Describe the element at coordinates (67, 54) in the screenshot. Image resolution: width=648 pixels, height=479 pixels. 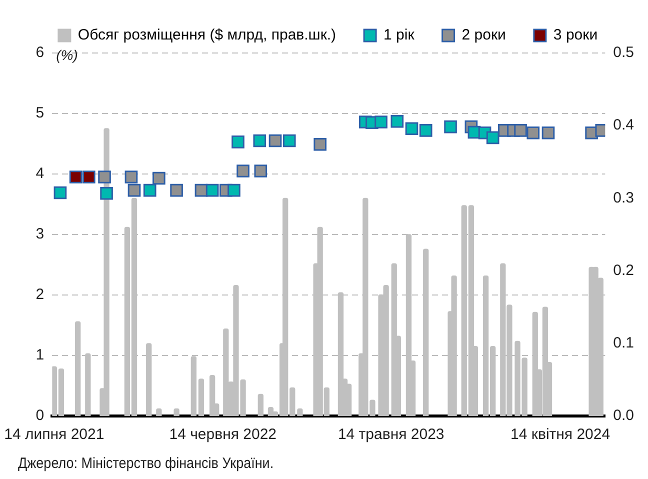
I see `y-axis-title: (%)` at that location.